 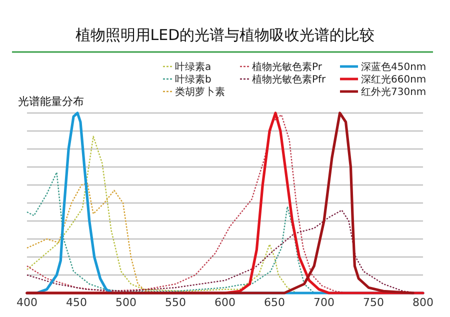 I want to click on x-tick-label: 800, so click(x=423, y=302).